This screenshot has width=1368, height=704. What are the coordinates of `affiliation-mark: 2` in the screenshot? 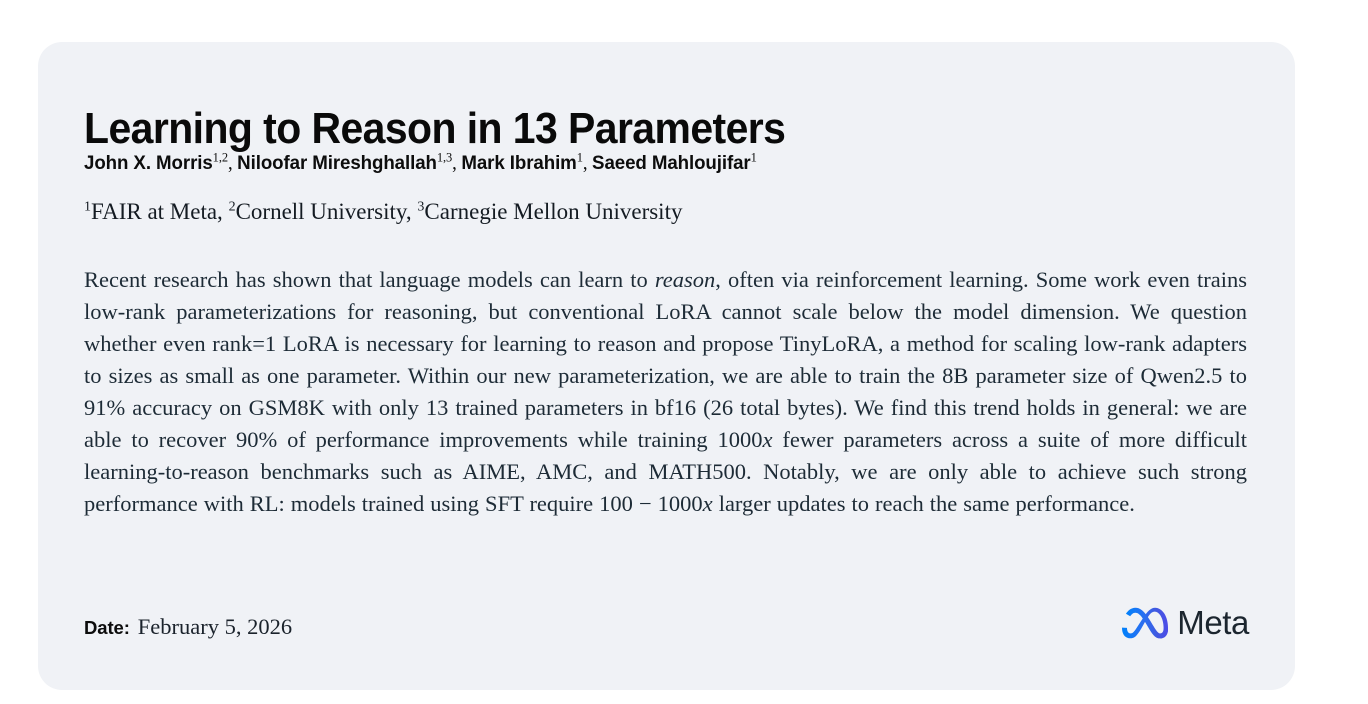 It's located at (232, 207).